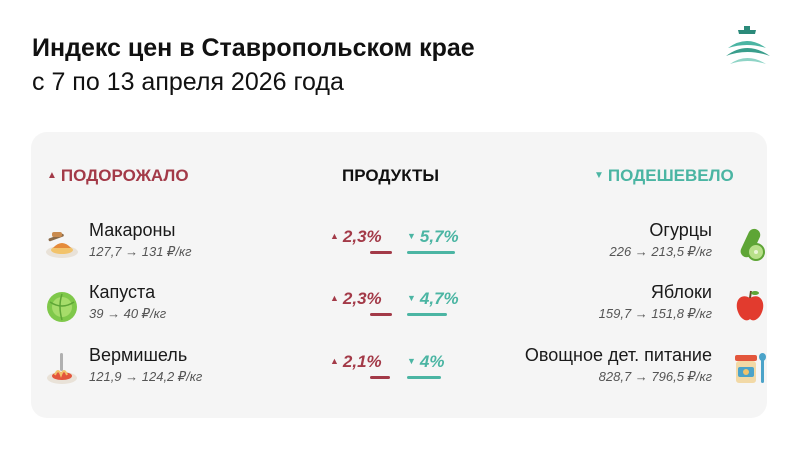 The height and width of the screenshot is (452, 800). I want to click on pct-up-pasta: ▲ 2,3%, so click(361, 242).